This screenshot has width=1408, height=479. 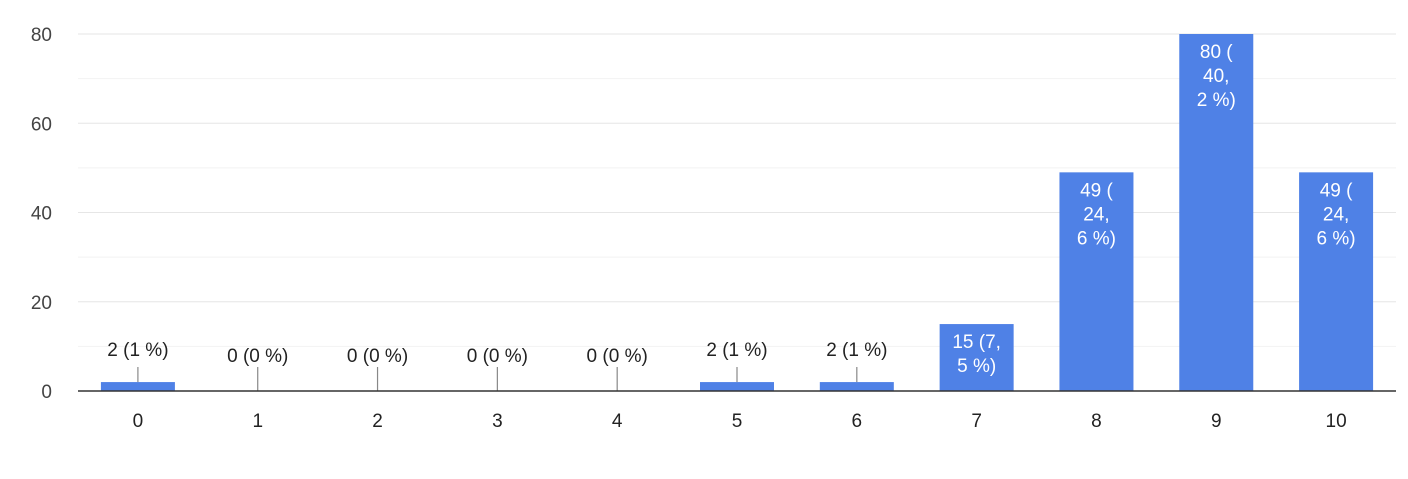 What do you see at coordinates (1216, 76) in the screenshot?
I see `data-label: 40,` at bounding box center [1216, 76].